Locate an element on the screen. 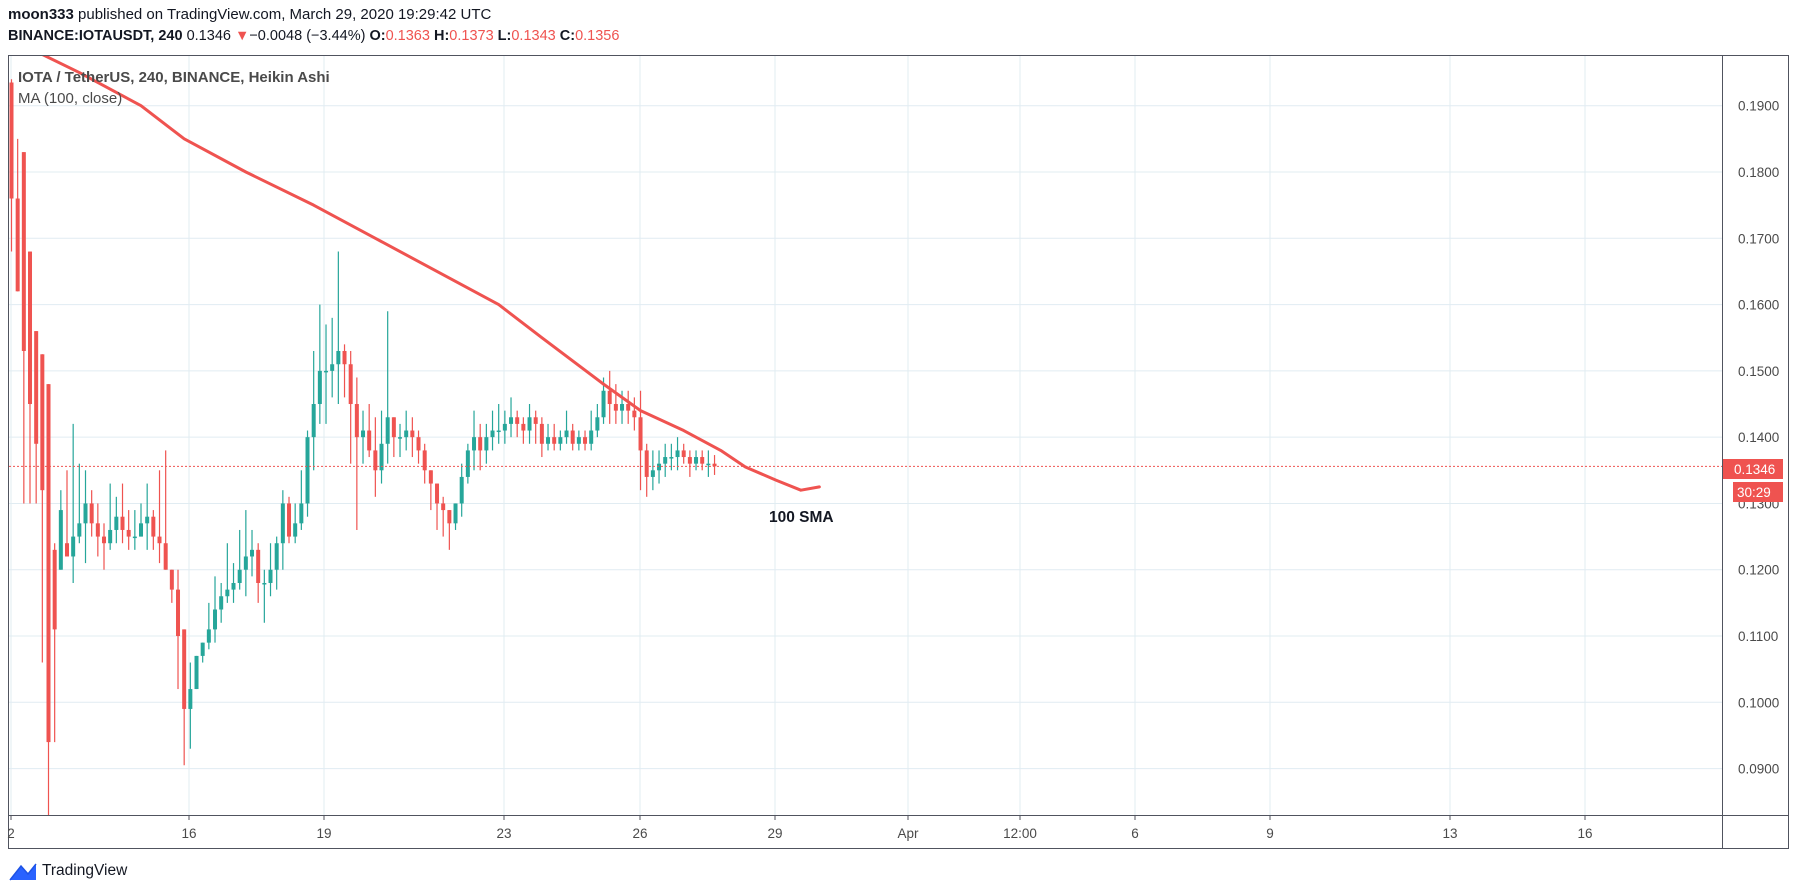  time-axis: 2 16 19 23 26 29 Apr 12:00 6 9 13 16 is located at coordinates (800, 828).